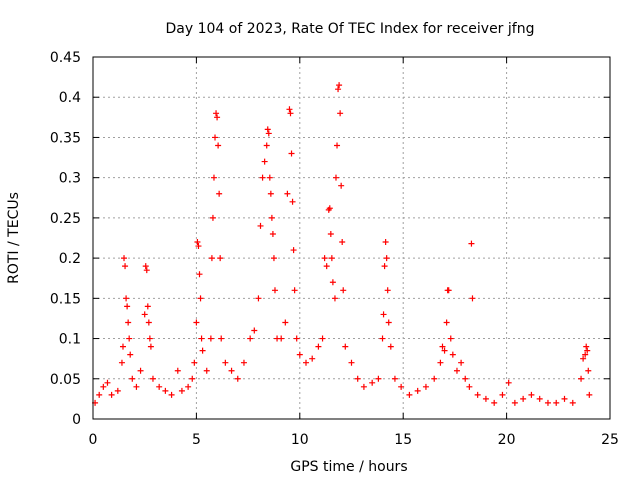 The width and height of the screenshot is (640, 480). I want to click on x-tick-label: 15, so click(403, 440).